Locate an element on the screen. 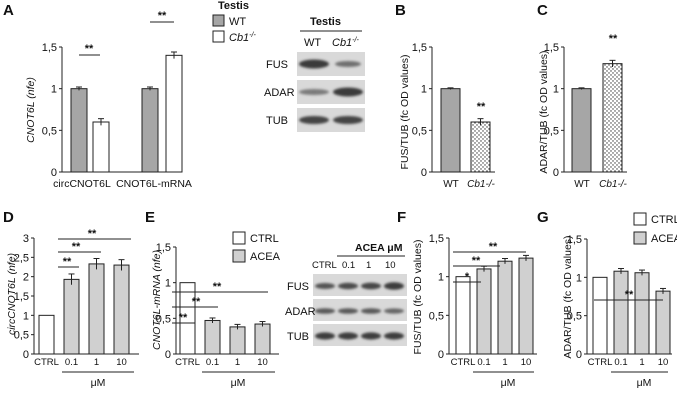 The image size is (677, 411). panel-label-c: C is located at coordinates (542, 10).